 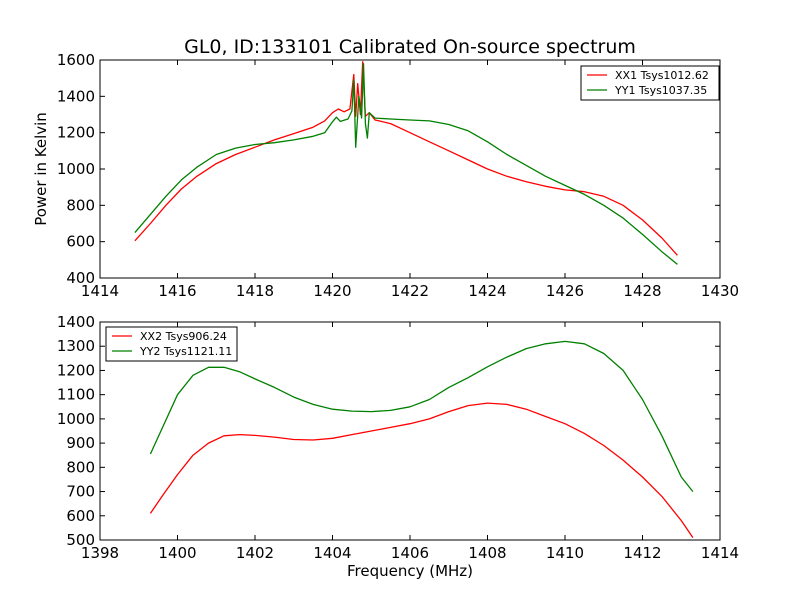 I want to click on top-x-tick-label: 1422, so click(x=410, y=291).